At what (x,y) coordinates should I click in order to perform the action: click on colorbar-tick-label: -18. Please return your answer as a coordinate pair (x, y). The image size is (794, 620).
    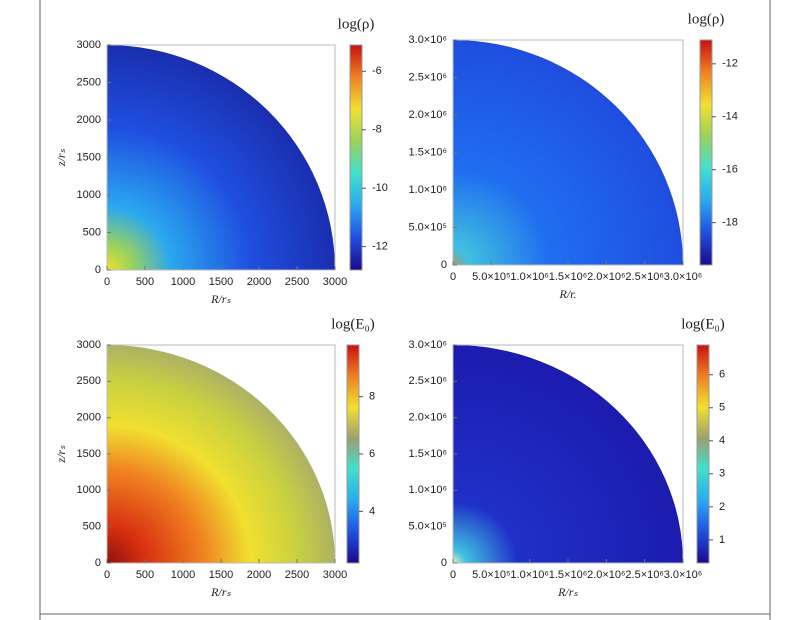
    Looking at the image, I should click on (730, 223).